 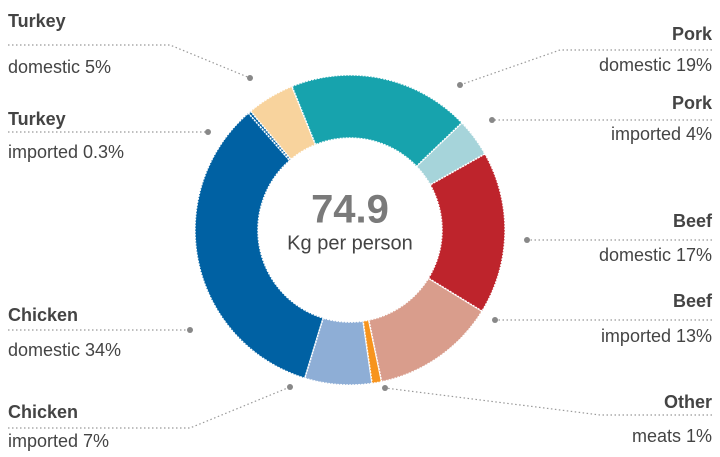 I want to click on value-label: 13%, so click(x=694, y=336).